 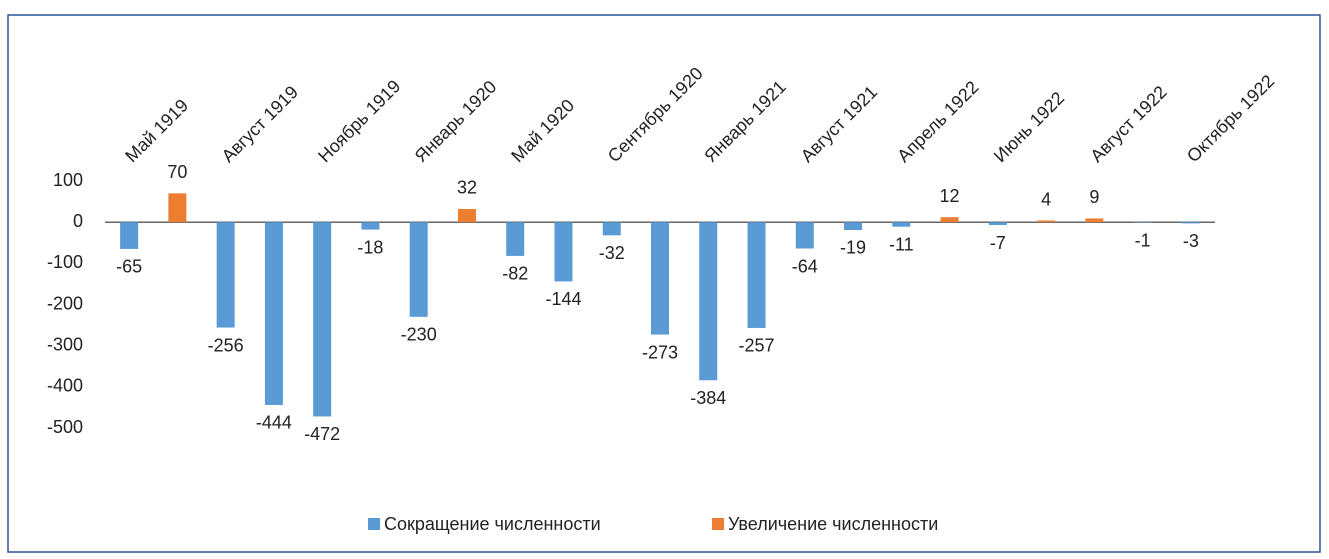 I want to click on data-label: 12, so click(x=950, y=196).